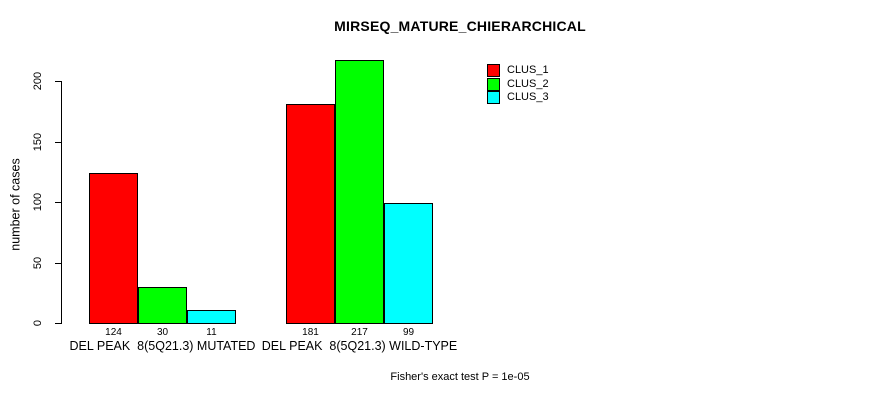  Describe the element at coordinates (162, 305) in the screenshot. I see `bar-clus_2-group1` at that location.